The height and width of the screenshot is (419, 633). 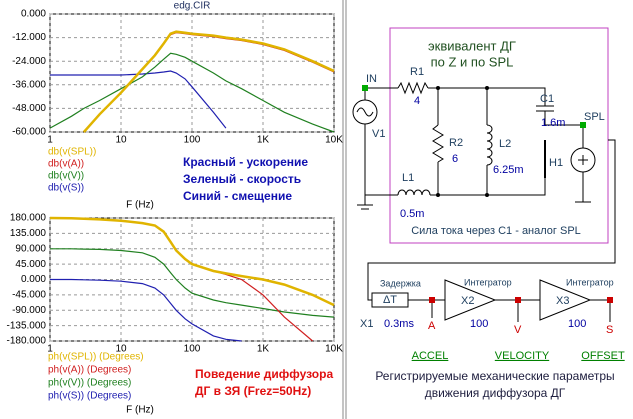 I want to click on annotation: Красный - ускорение, so click(x=245, y=162).